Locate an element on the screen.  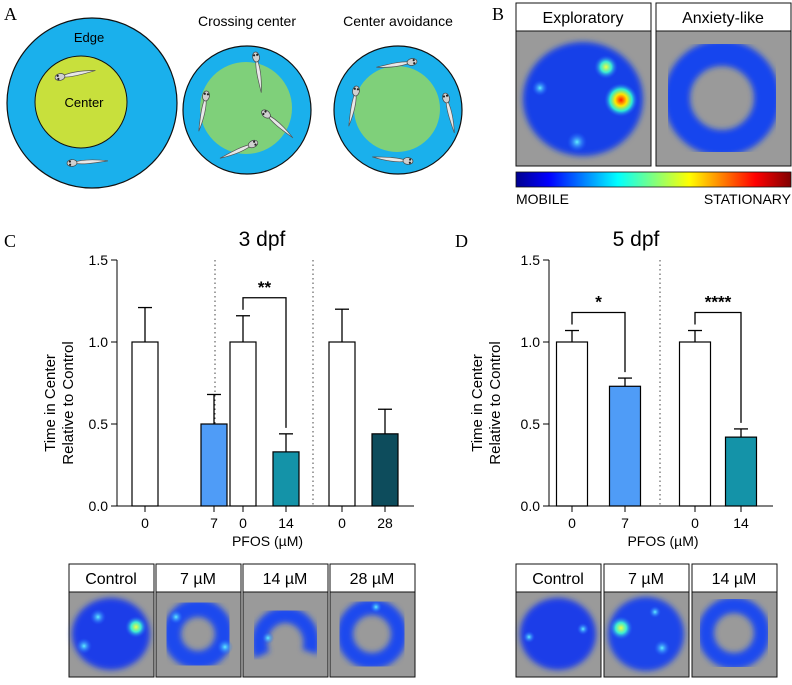
heatmap-c-28um is located at coordinates (372, 634).